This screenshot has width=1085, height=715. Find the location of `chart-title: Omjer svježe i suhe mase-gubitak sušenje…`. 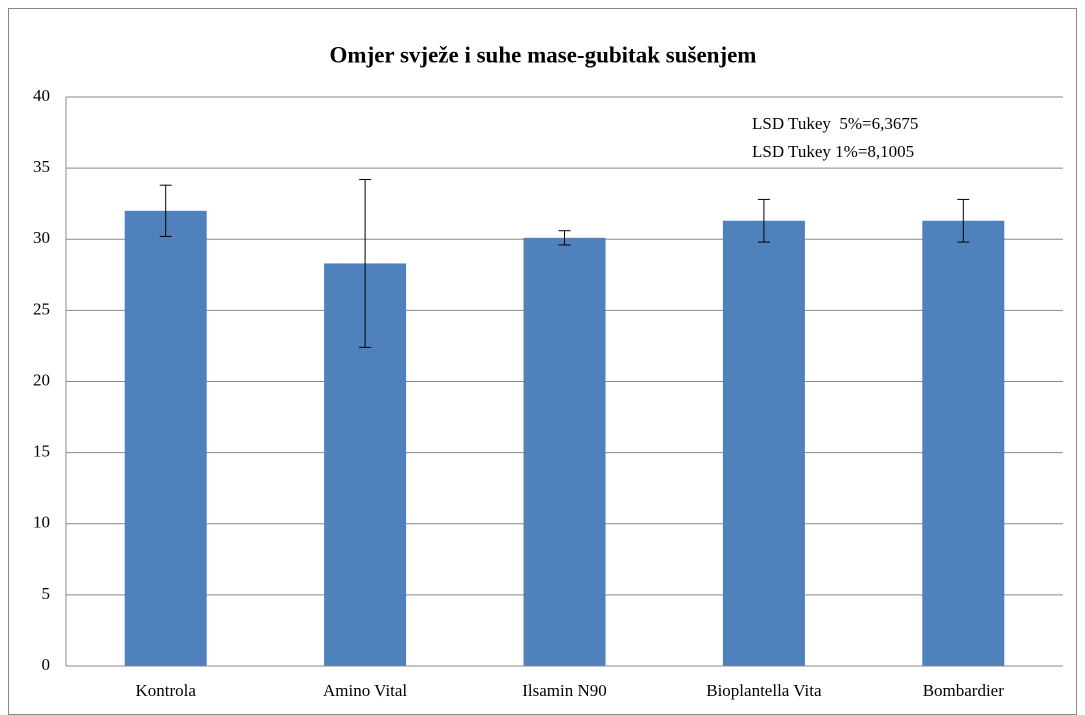

chart-title: Omjer svježe i suhe mase-gubitak sušenje… is located at coordinates (543, 54).